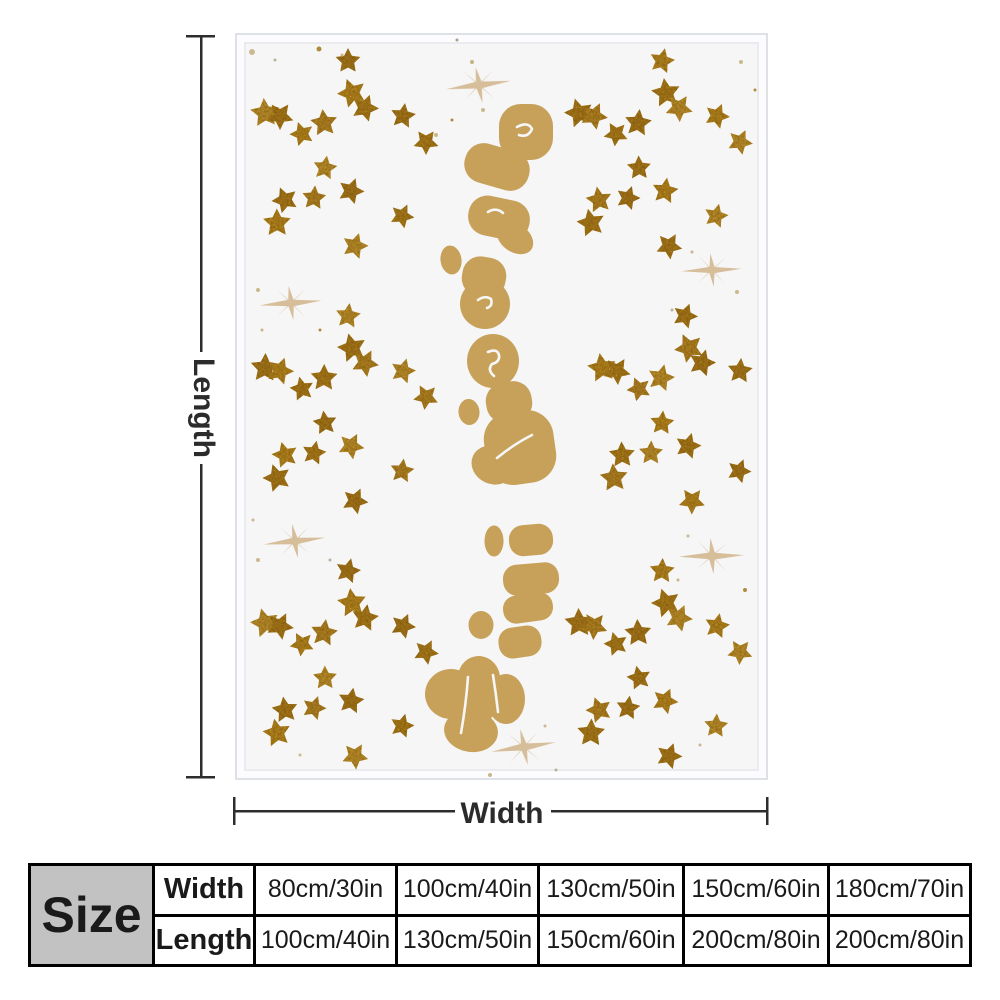 This screenshot has height=1000, width=1000. What do you see at coordinates (501, 813) in the screenshot?
I see `svg-text: Width` at bounding box center [501, 813].